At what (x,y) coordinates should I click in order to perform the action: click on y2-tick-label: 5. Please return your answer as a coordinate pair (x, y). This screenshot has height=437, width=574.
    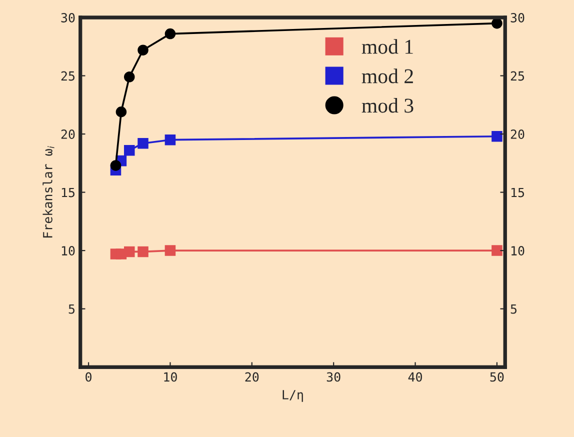
    Looking at the image, I should click on (513, 309).